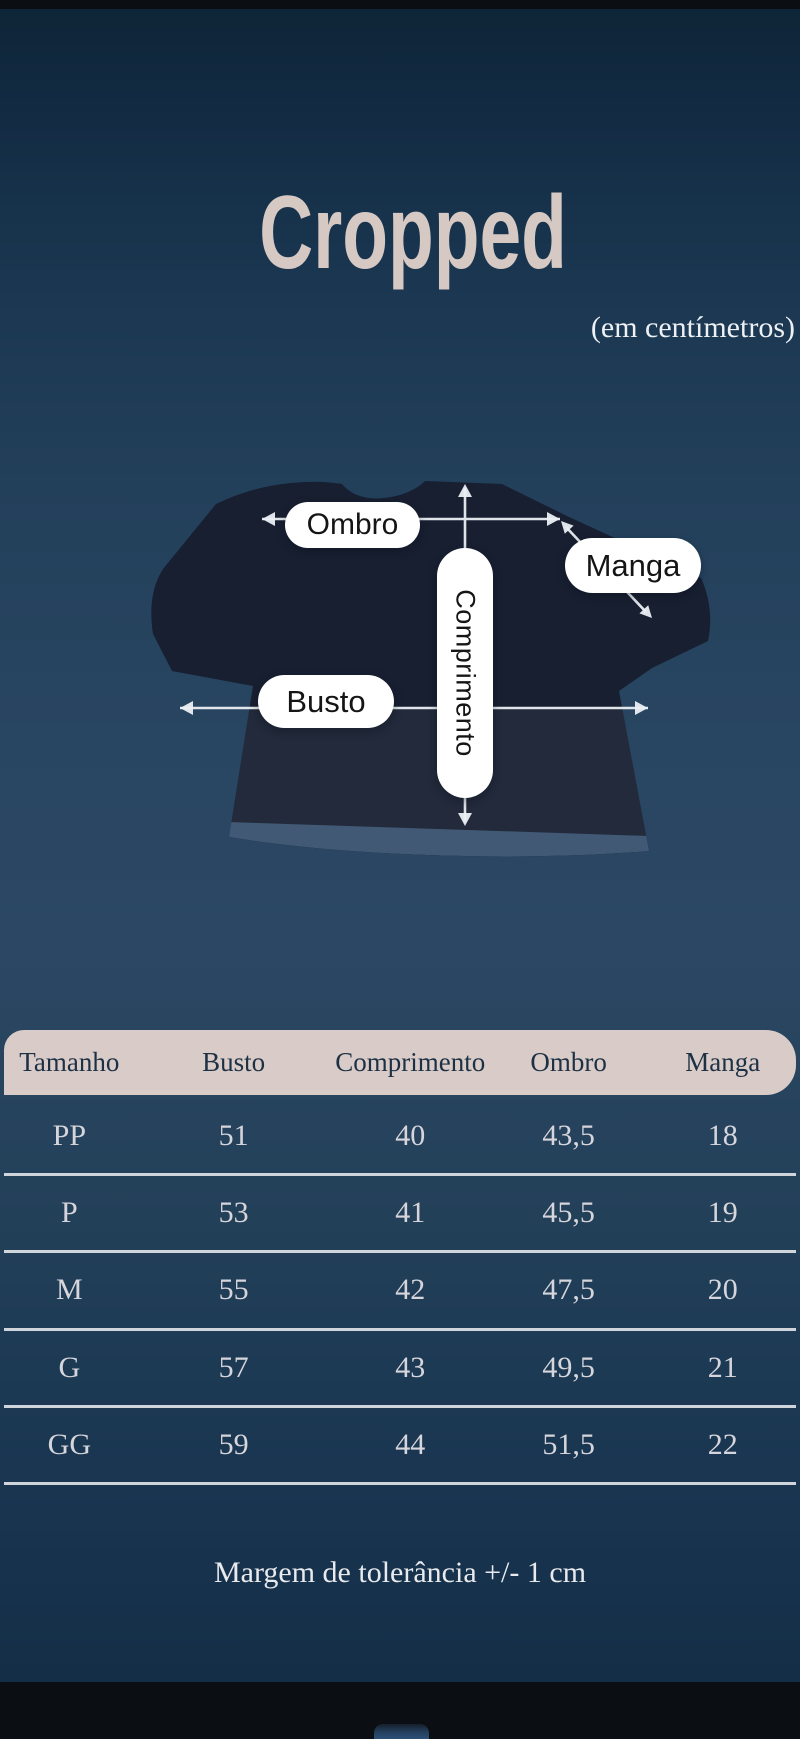 The height and width of the screenshot is (1739, 800). What do you see at coordinates (410, 1062) in the screenshot?
I see `header-cell-comprimento: Comprimento` at bounding box center [410, 1062].